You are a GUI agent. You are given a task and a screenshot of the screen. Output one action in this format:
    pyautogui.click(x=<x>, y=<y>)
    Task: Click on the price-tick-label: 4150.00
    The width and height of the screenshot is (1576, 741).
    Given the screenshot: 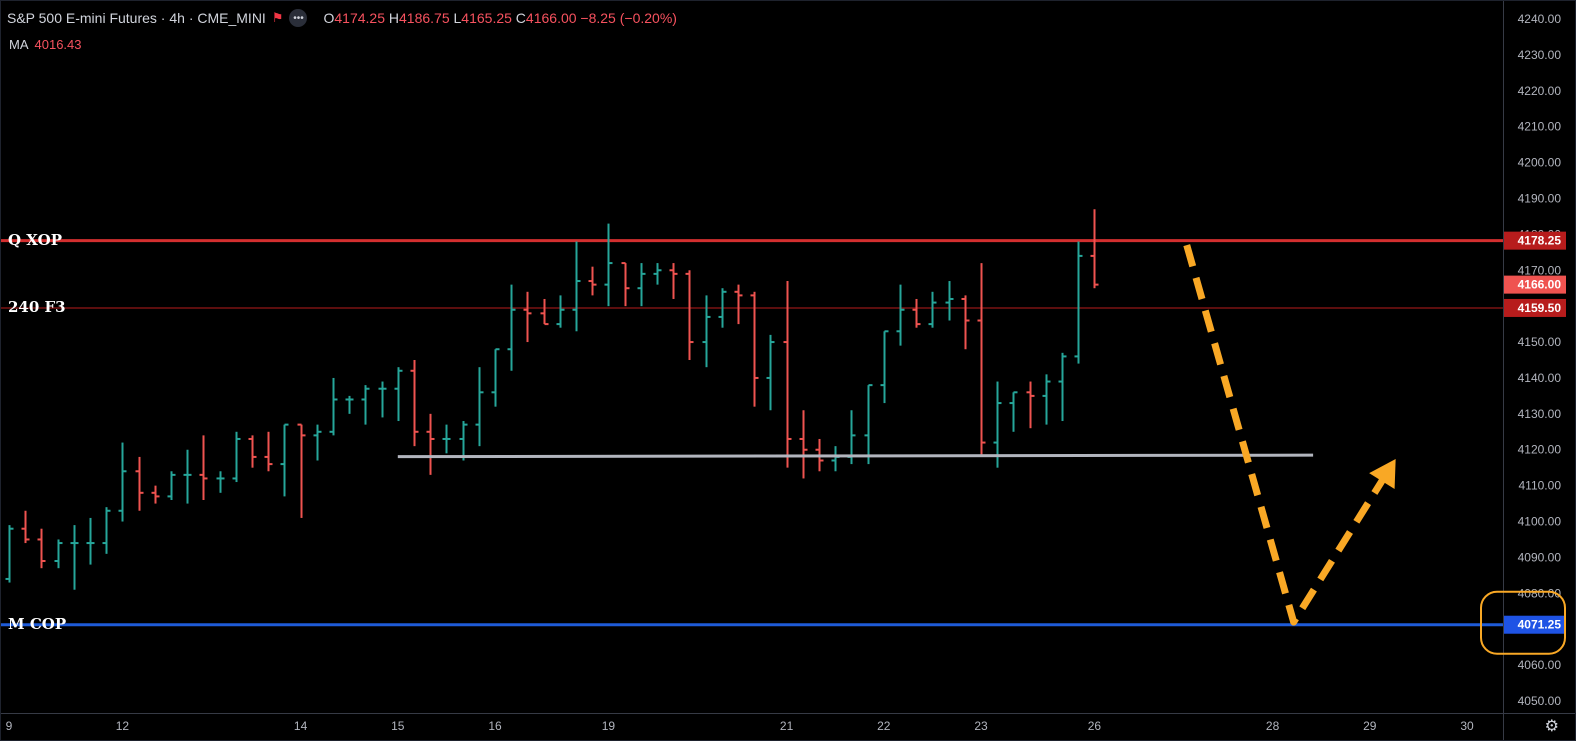 What is the action you would take?
    pyautogui.click(x=1540, y=342)
    